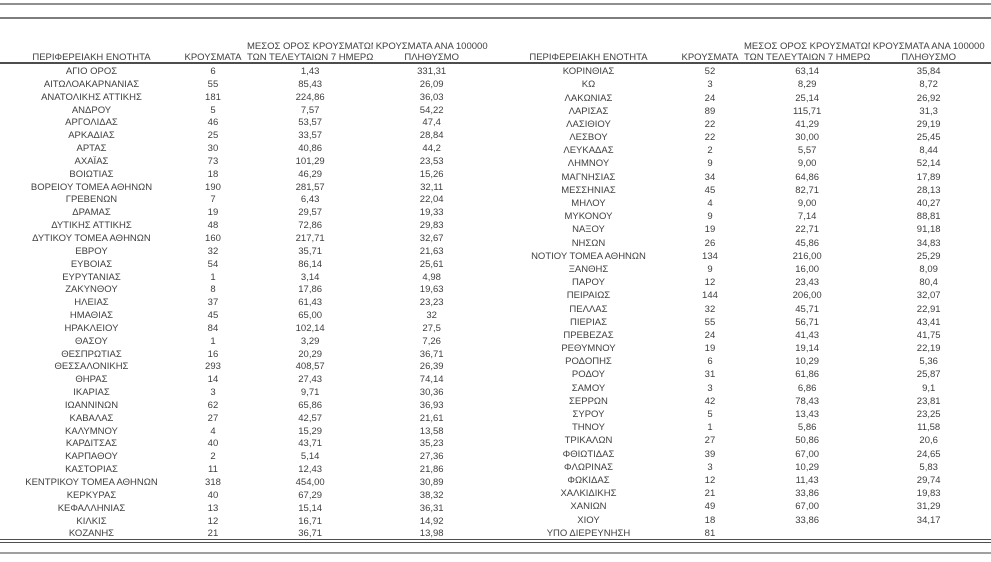  Describe the element at coordinates (431, 84) in the screenshot. I see `per100k-cell: 26,09` at that location.